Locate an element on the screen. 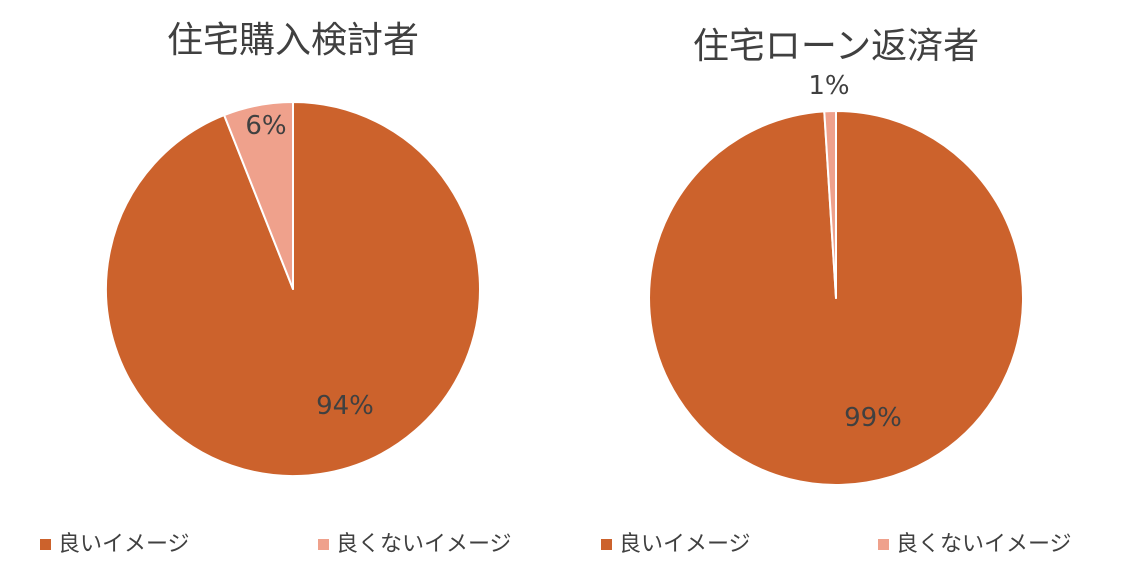 This screenshot has height=574, width=1123. data-label-1: 1% is located at coordinates (828, 86).